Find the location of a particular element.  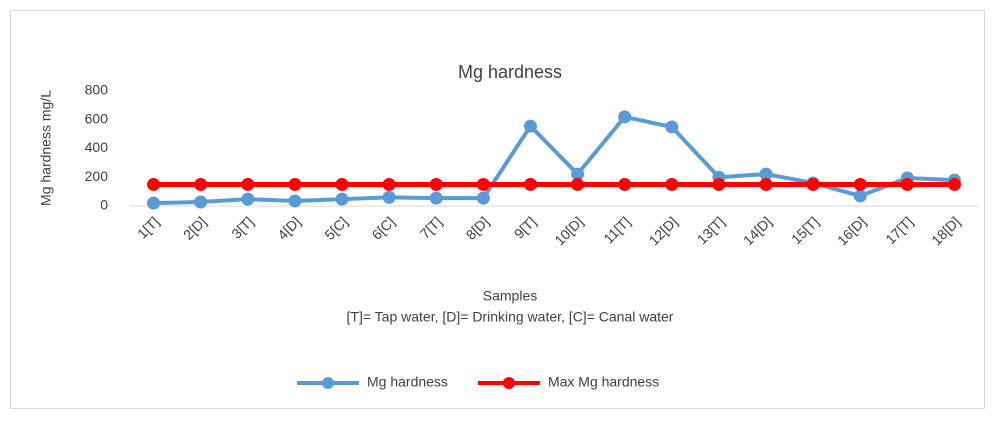

x-axis-title: Samples is located at coordinates (510, 296).